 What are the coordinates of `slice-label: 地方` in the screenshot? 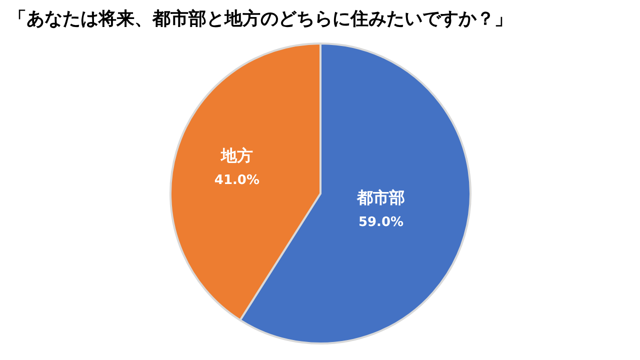 It's located at (236, 156).